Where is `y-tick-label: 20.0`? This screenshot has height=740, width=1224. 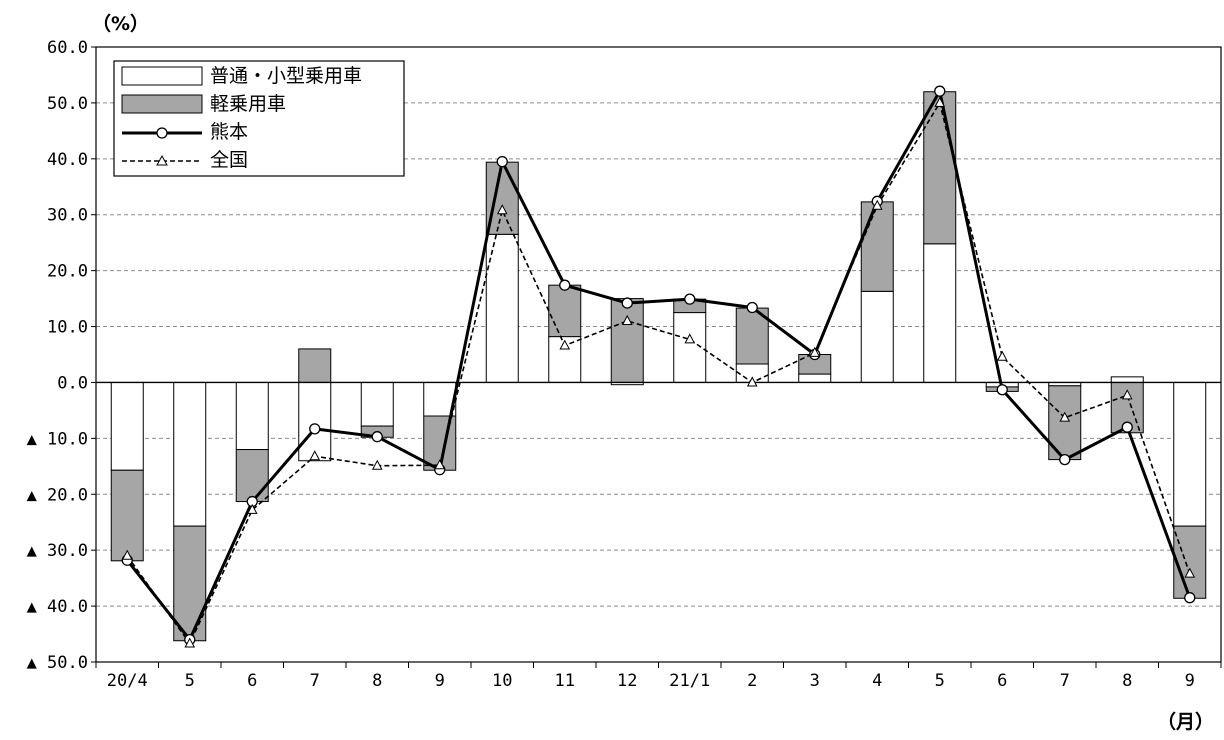
y-tick-label: 20.0 is located at coordinates (67, 272).